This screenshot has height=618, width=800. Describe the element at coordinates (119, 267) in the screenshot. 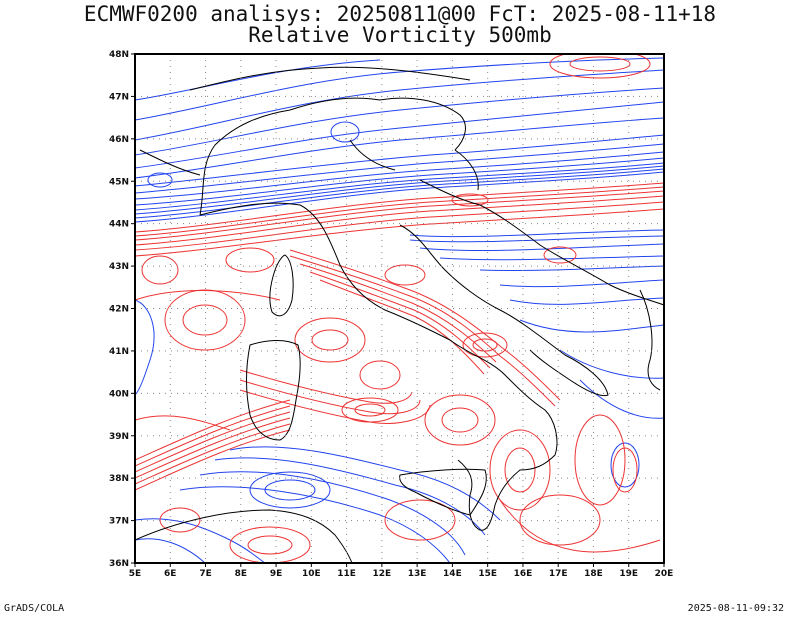

I see `lat-tick-label: 43N` at that location.